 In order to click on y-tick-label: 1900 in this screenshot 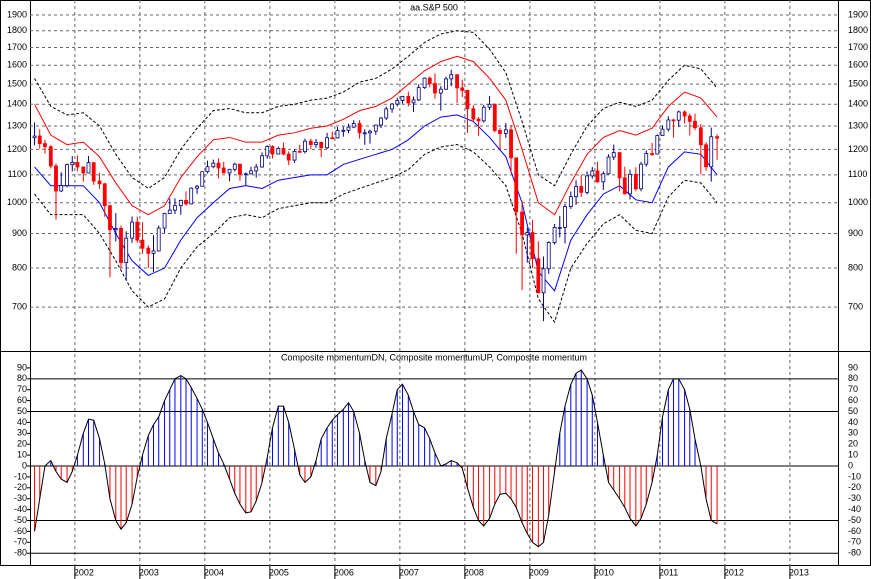, I will do `click(858, 14)`.